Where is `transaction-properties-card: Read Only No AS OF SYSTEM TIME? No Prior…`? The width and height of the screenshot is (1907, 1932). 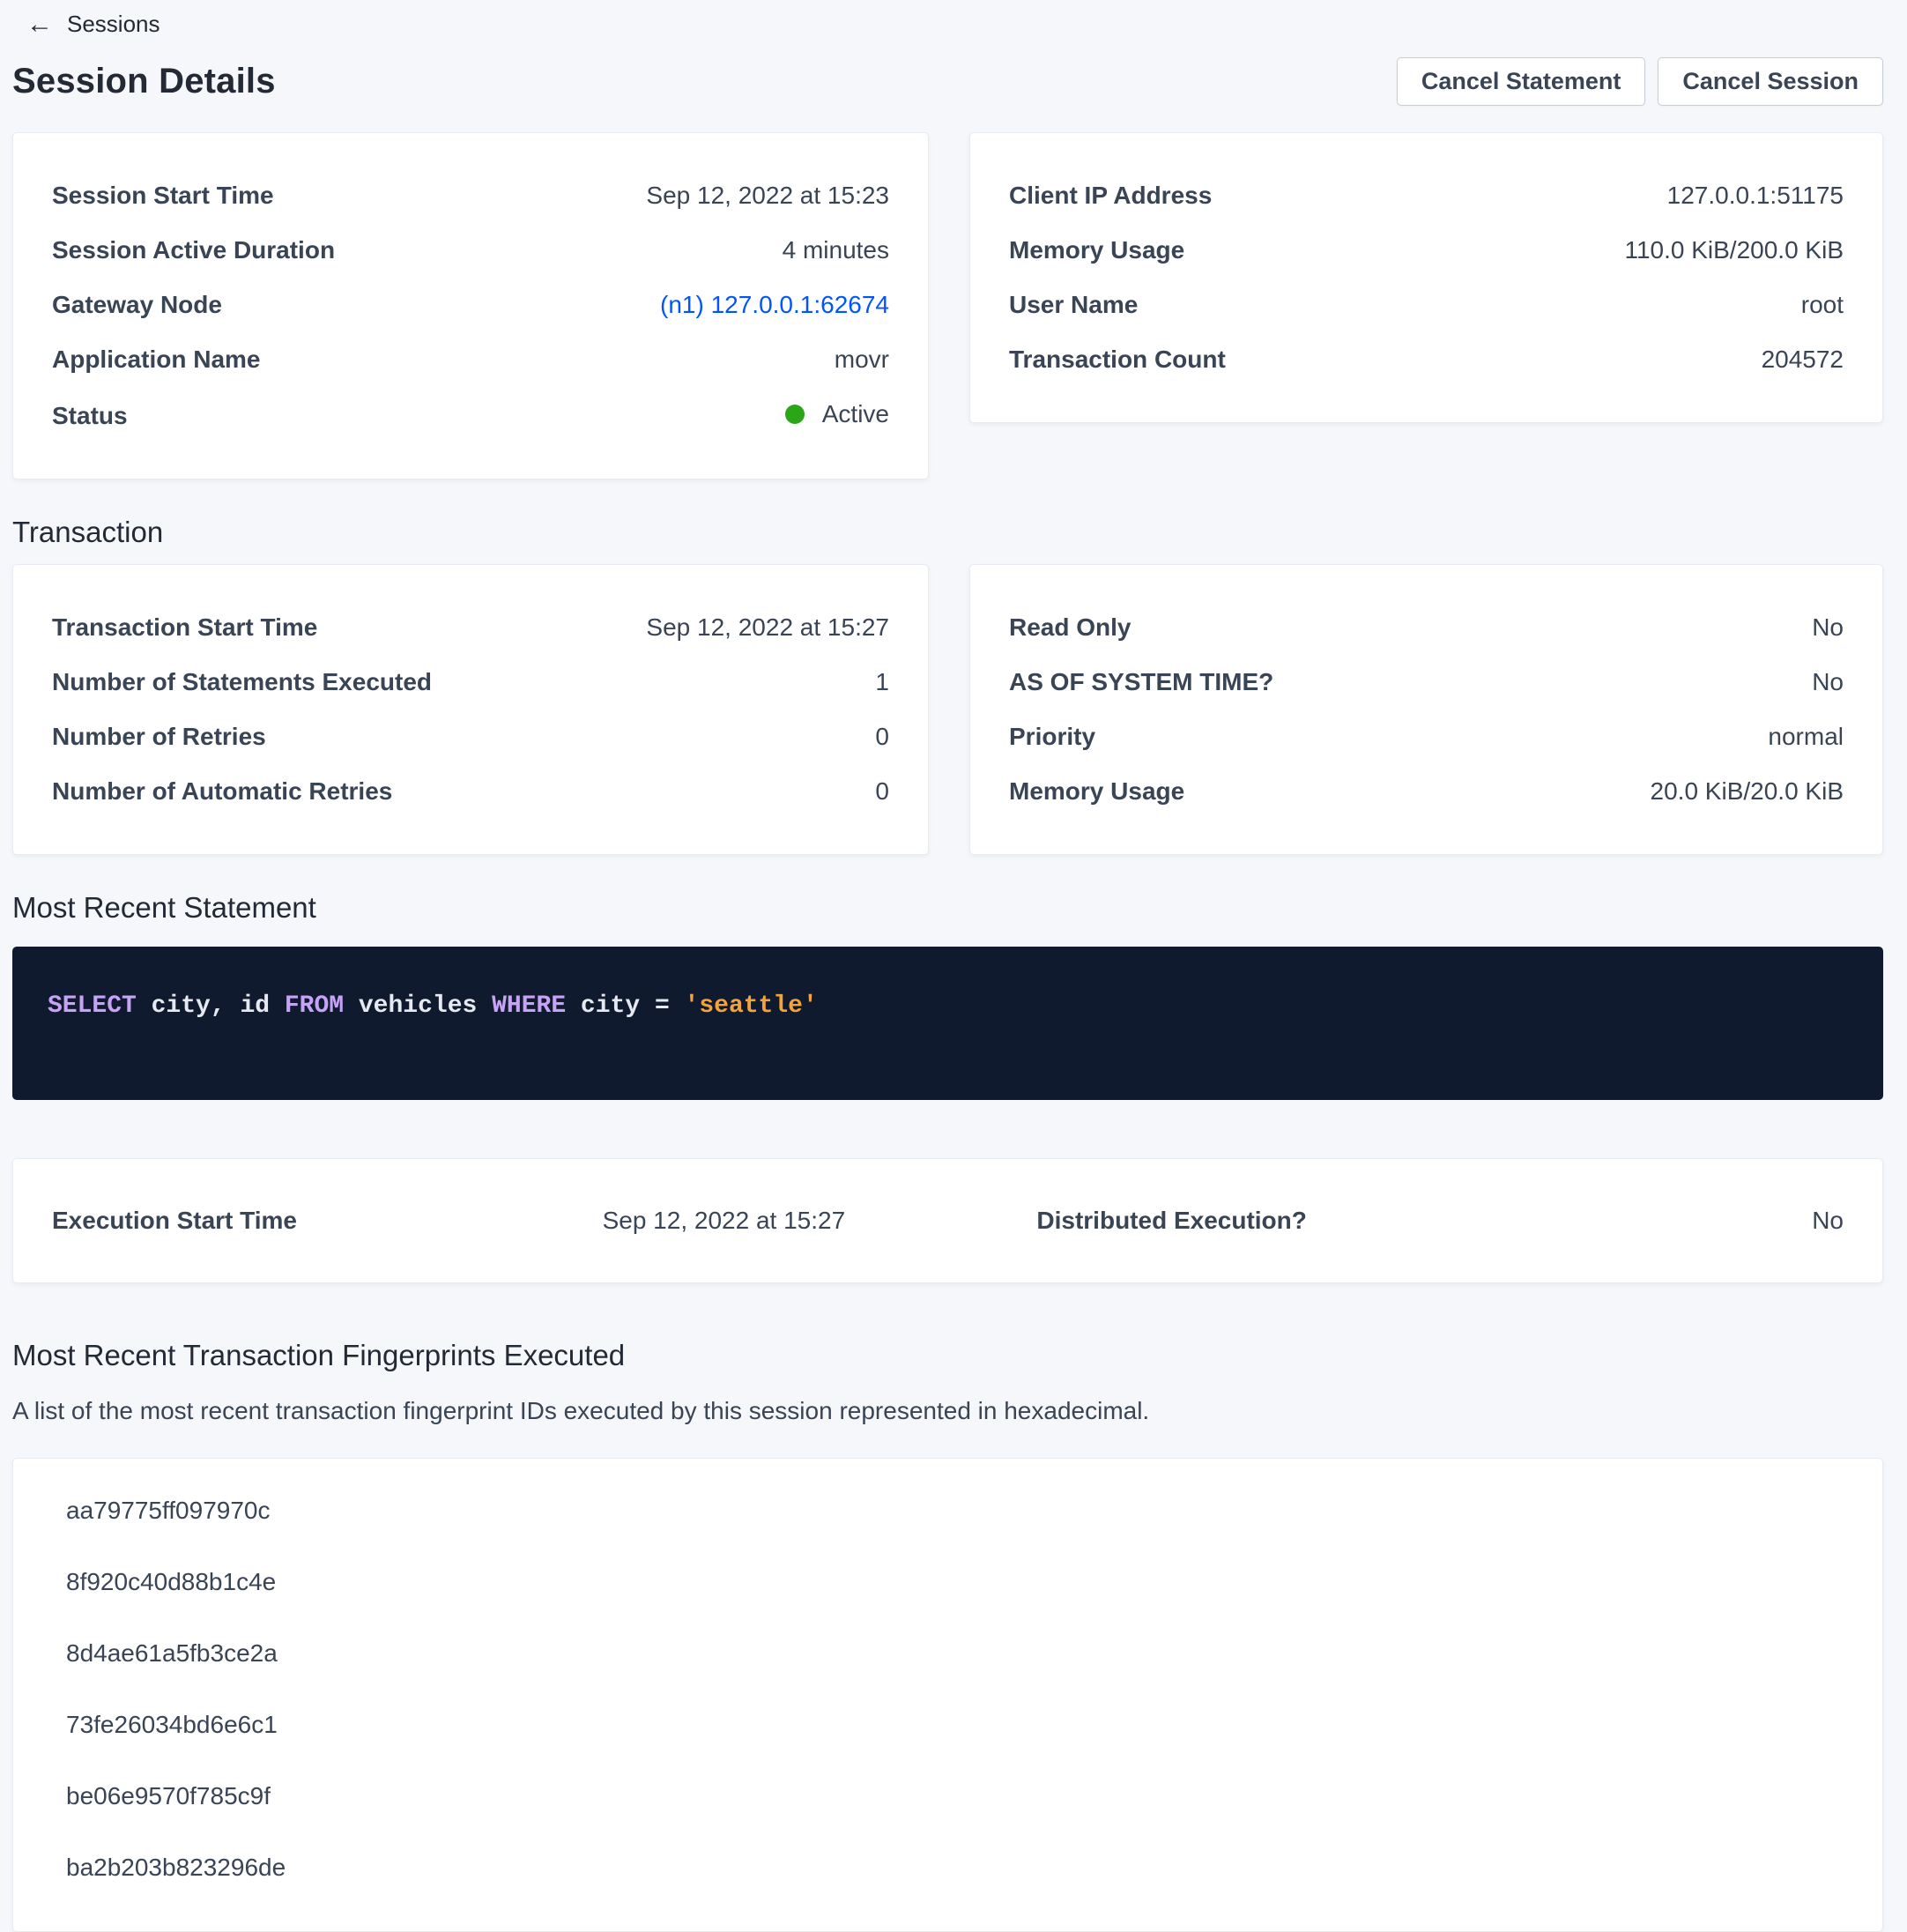 transaction-properties-card: Read Only No AS OF SYSTEM TIME? No Prior… is located at coordinates (1426, 709).